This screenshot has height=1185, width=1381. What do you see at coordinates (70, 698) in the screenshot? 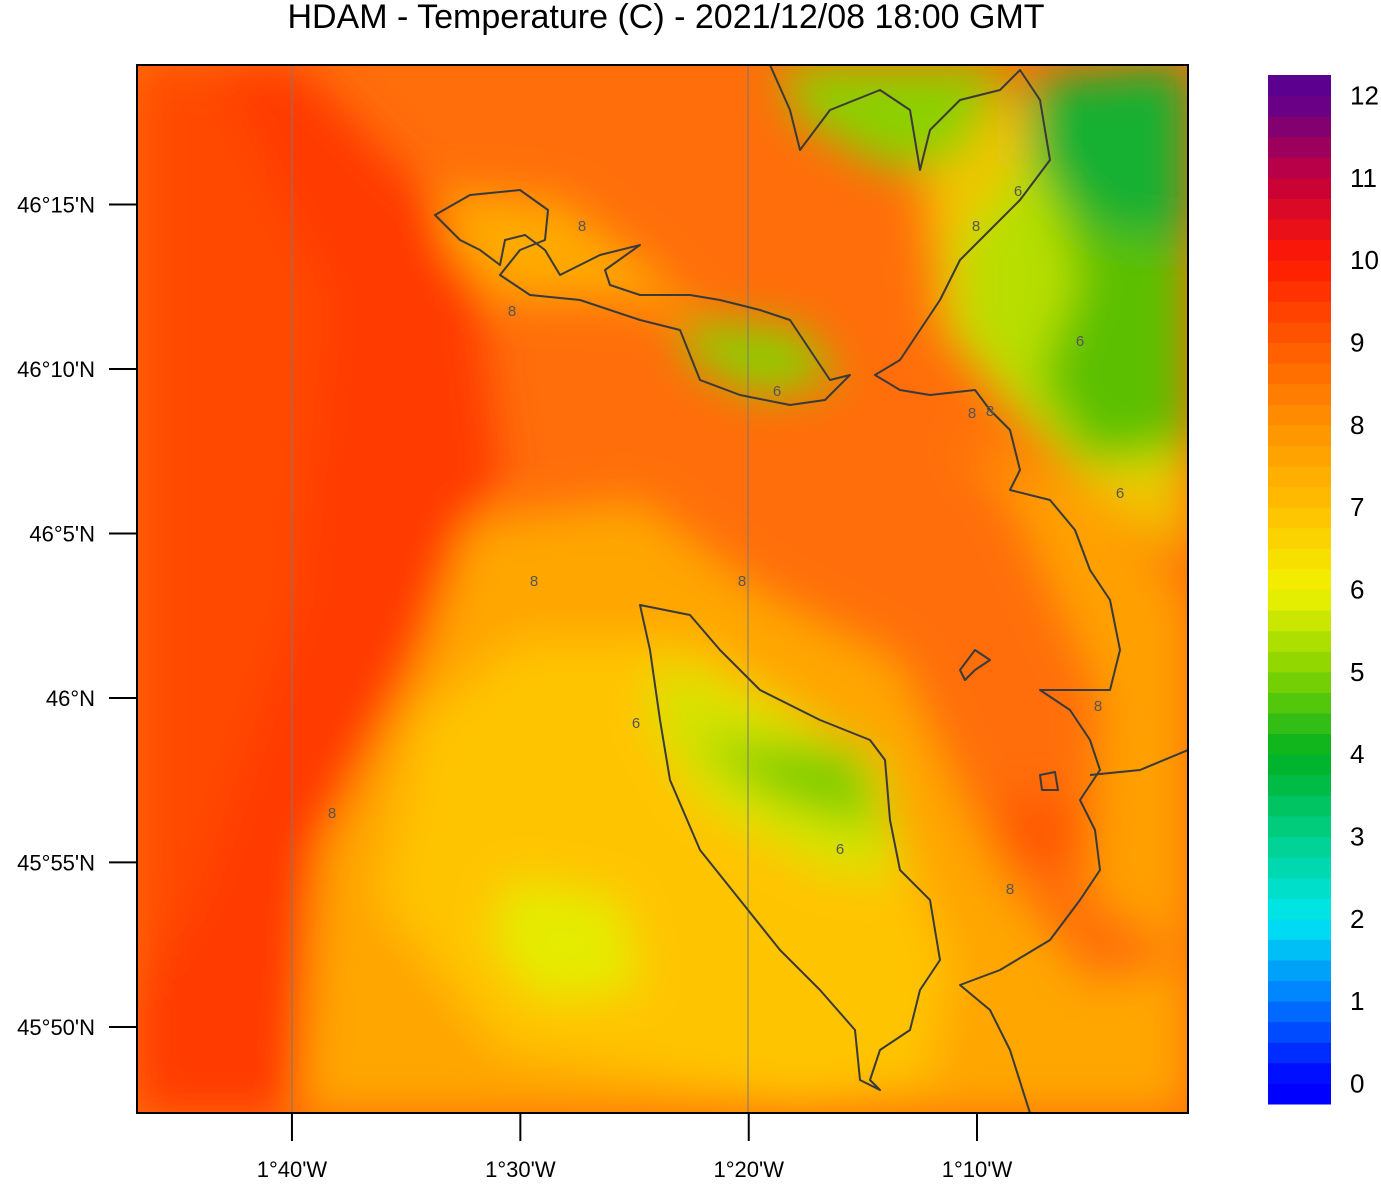
I see `lat-tick-label: 46°N` at bounding box center [70, 698].